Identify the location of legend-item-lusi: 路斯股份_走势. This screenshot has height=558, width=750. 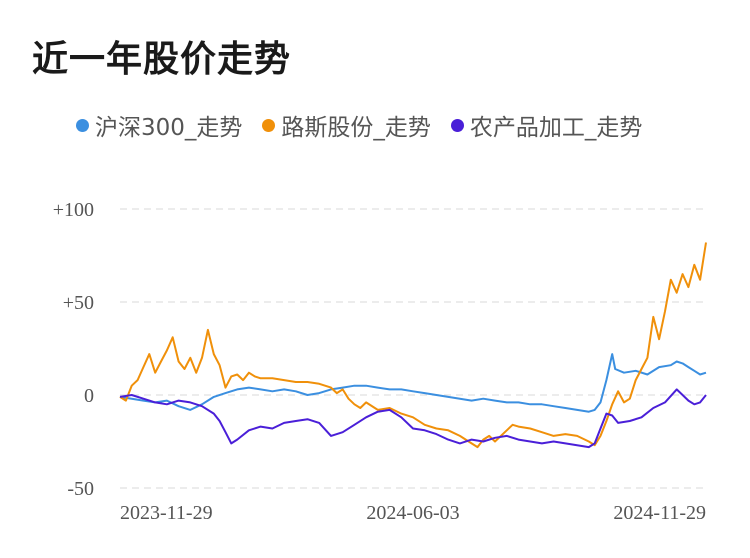
(346, 125).